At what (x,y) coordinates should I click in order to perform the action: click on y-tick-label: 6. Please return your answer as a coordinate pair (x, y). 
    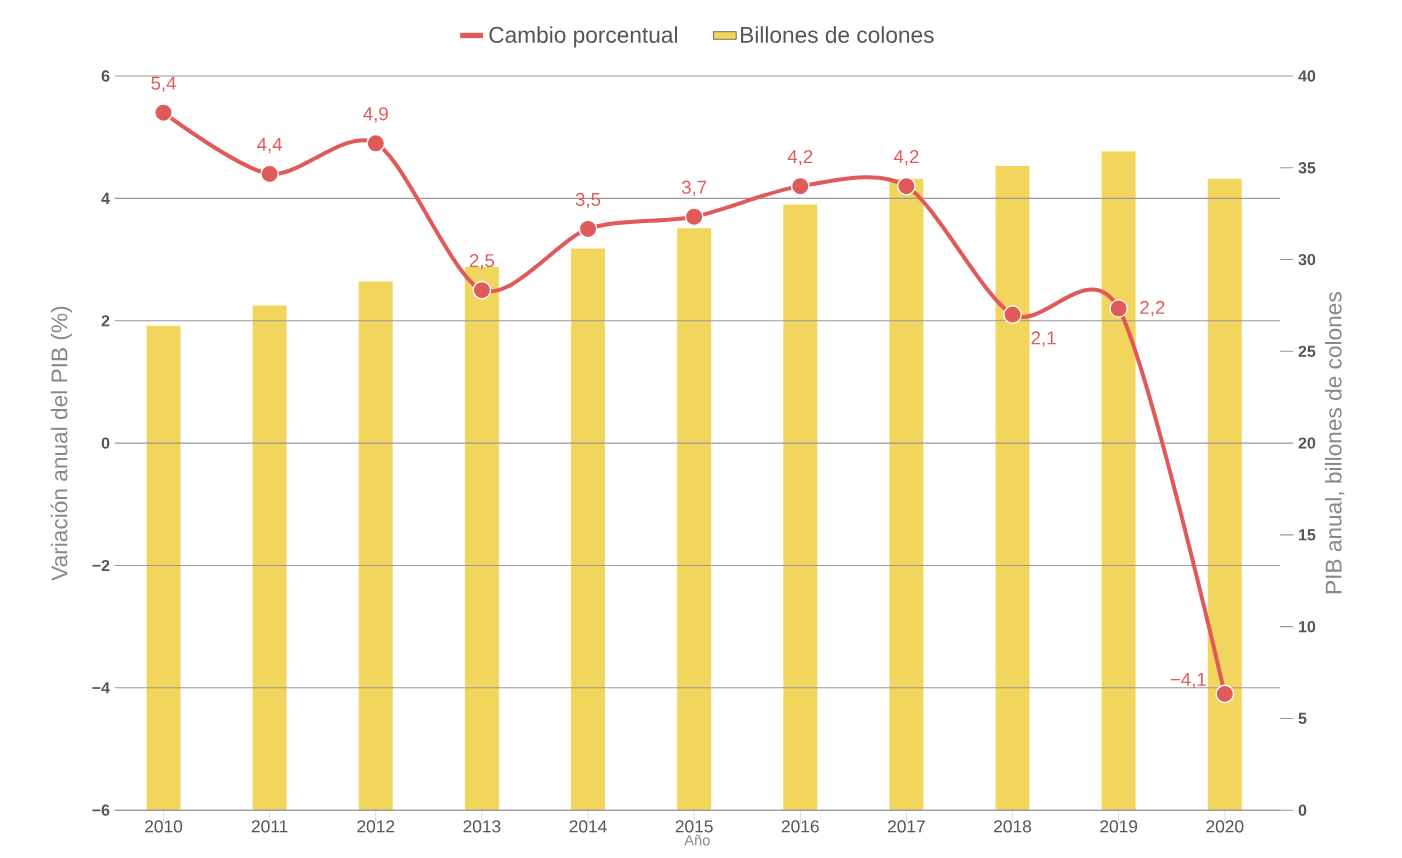
    Looking at the image, I should click on (105, 76).